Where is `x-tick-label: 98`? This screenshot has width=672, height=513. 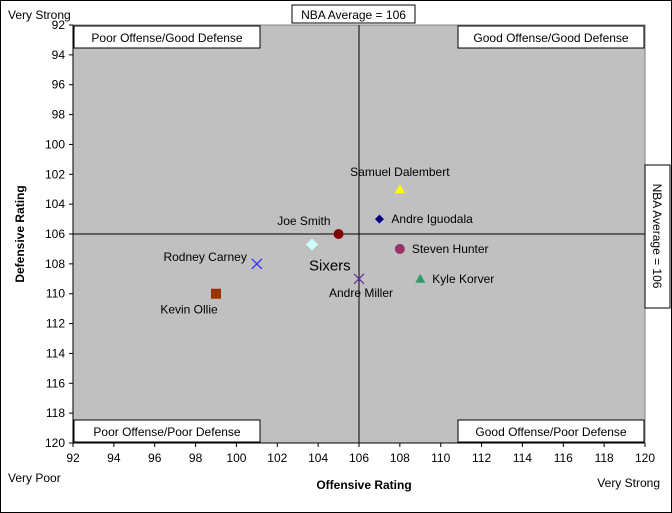
x-tick-label: 98 is located at coordinates (196, 458).